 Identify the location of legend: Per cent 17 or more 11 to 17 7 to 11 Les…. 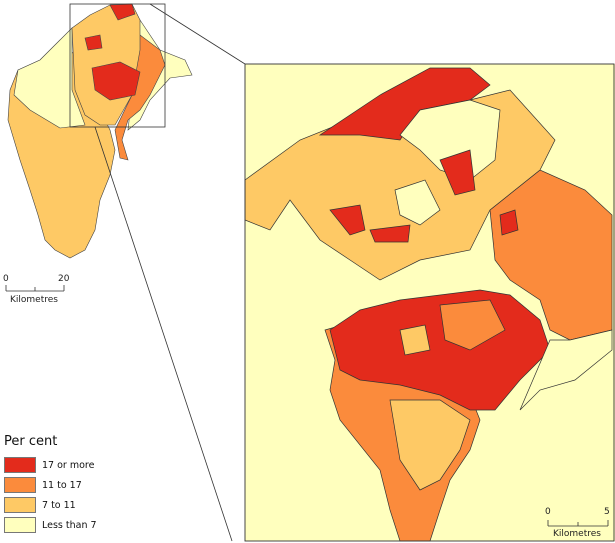
(50, 484).